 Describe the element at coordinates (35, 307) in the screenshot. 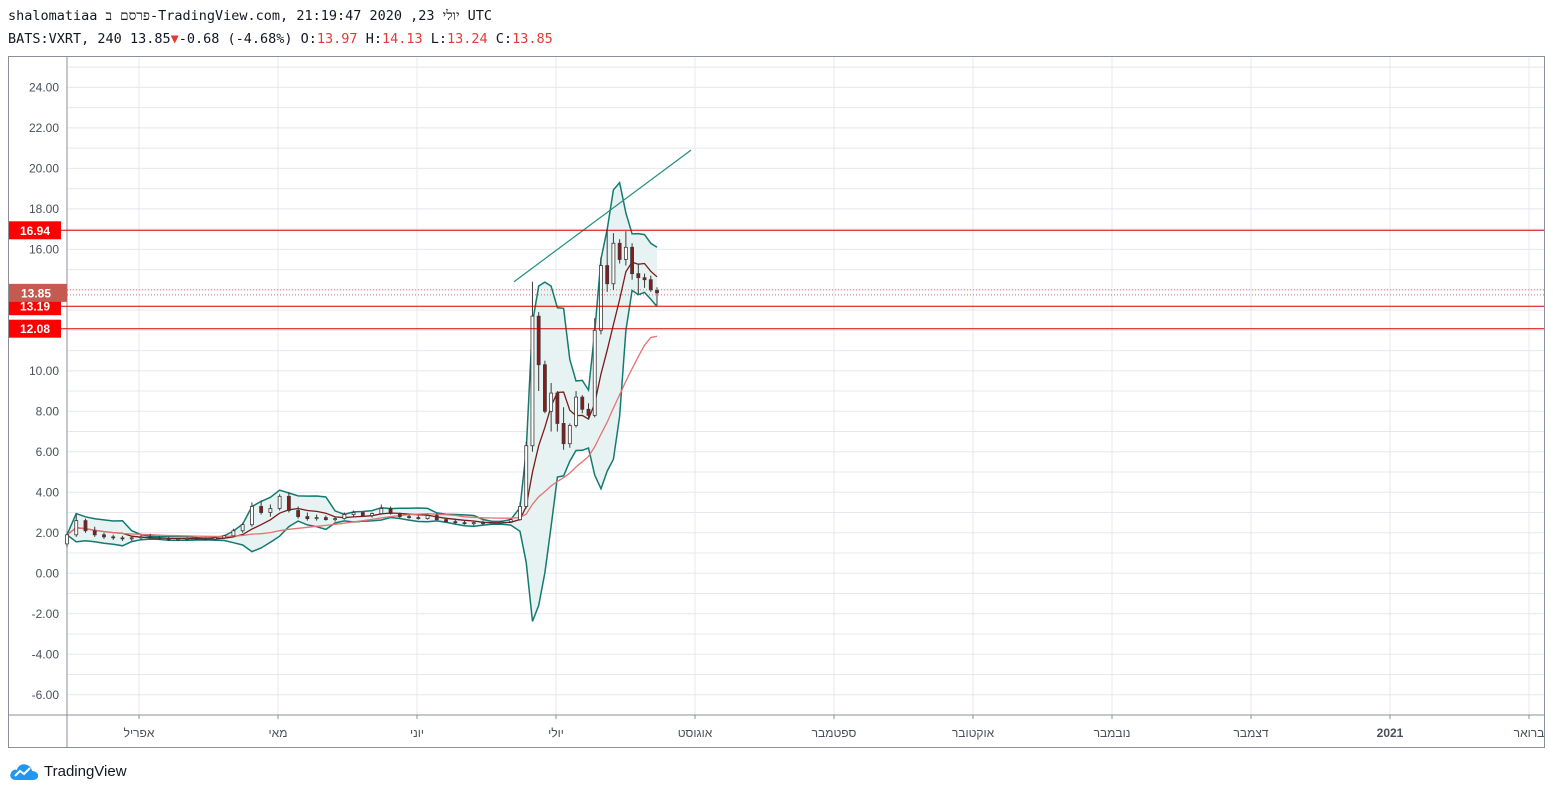

I see `price-level-label: 13.19` at that location.